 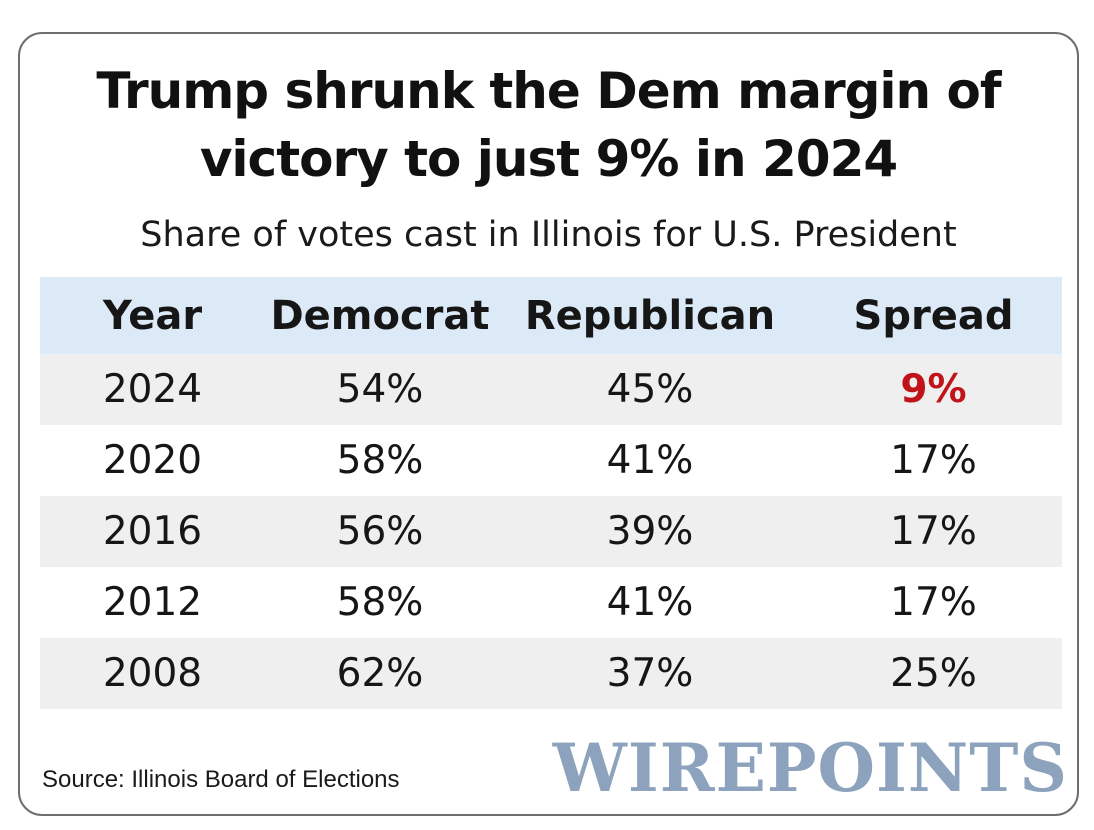 I want to click on table-row: 2012 58% 41% 17%, so click(x=551, y=602).